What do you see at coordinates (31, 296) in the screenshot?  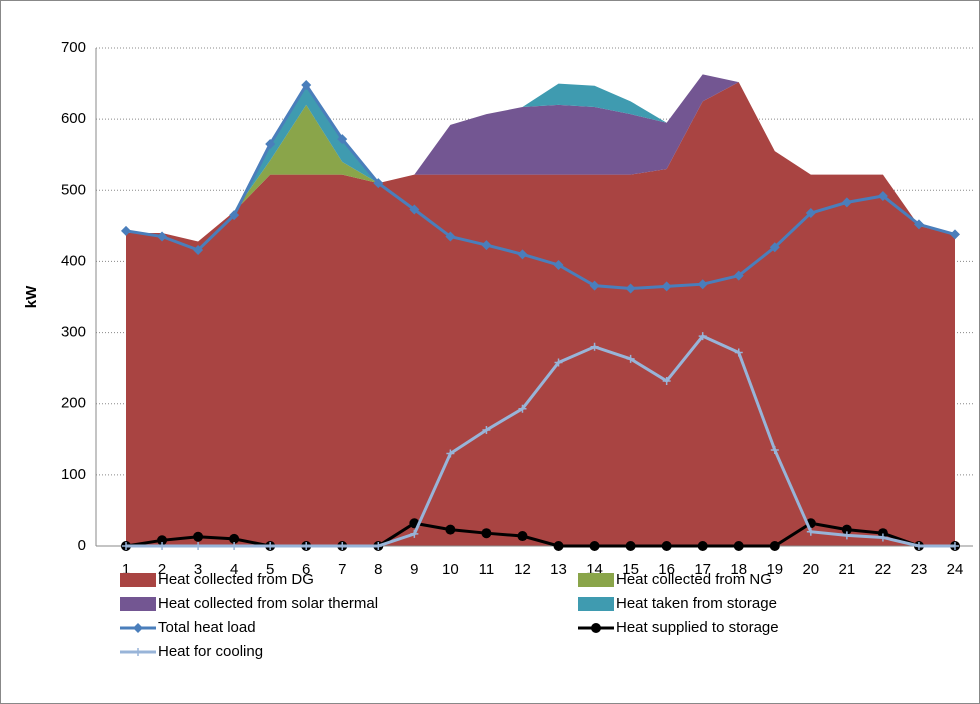 I see `y-axis-label: kW` at bounding box center [31, 296].